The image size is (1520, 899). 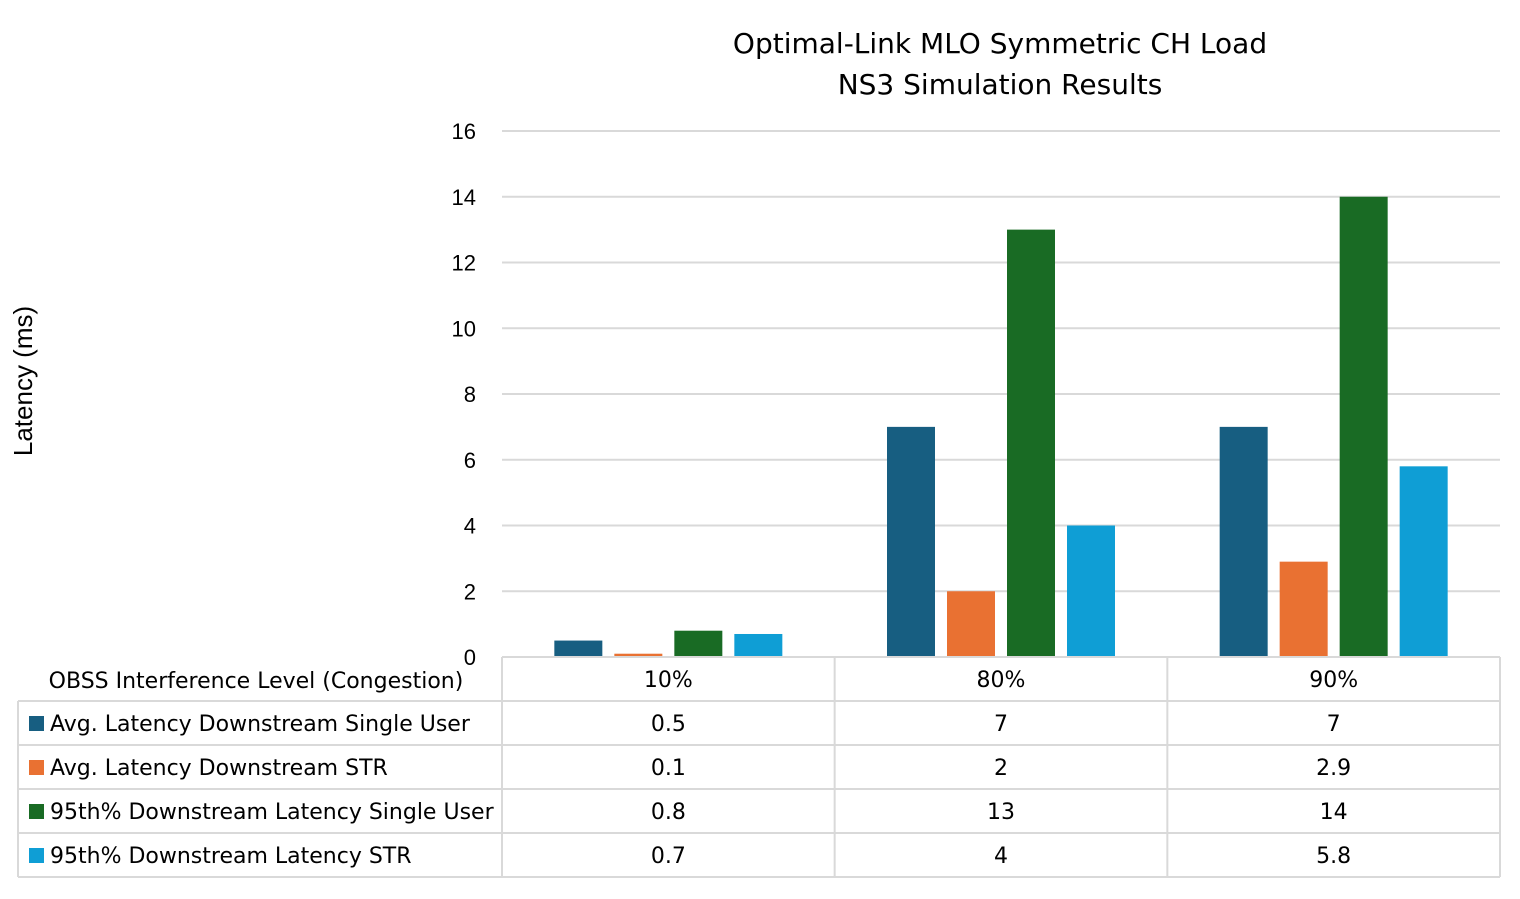 What do you see at coordinates (231, 856) in the screenshot?
I see `legend-label: 95th% Downstream Latency STR` at bounding box center [231, 856].